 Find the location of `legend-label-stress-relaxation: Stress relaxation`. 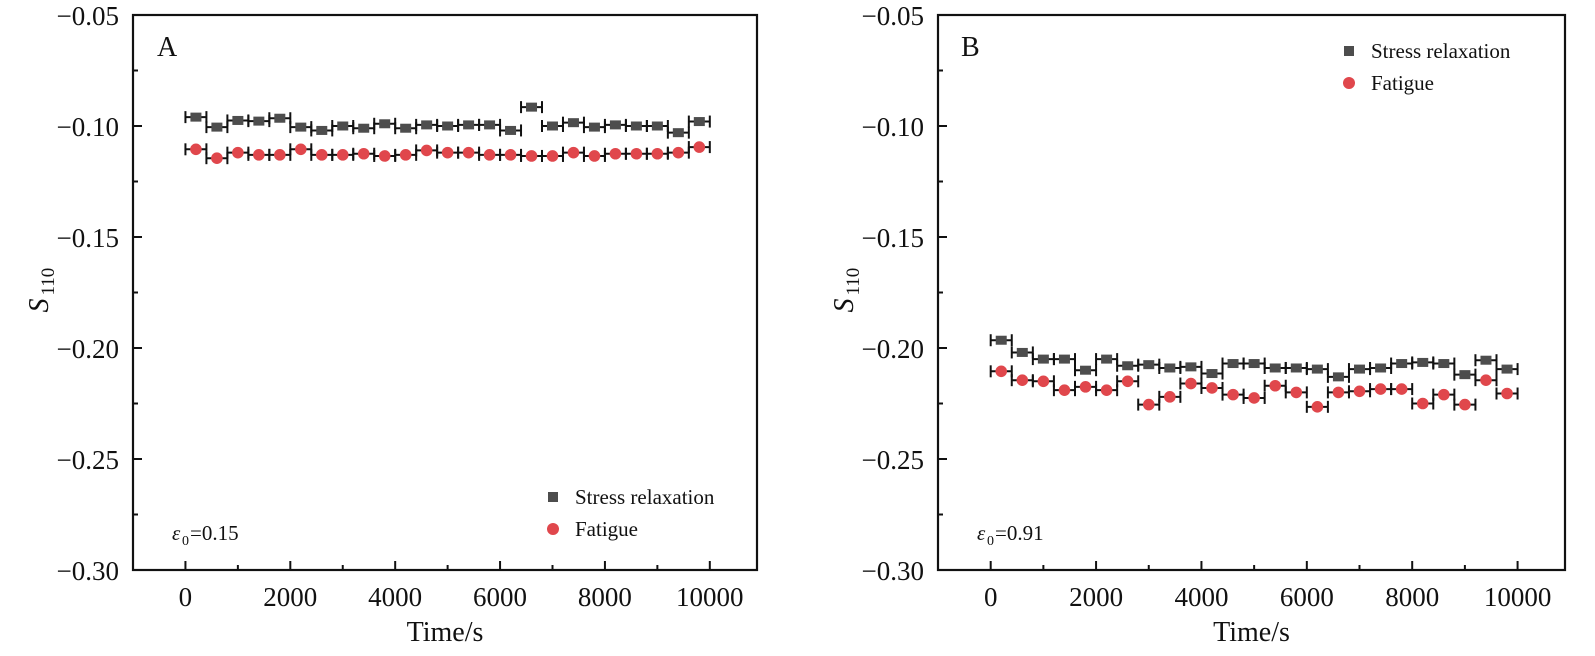

legend-label-stress-relaxation: Stress relaxation is located at coordinates (1441, 51).